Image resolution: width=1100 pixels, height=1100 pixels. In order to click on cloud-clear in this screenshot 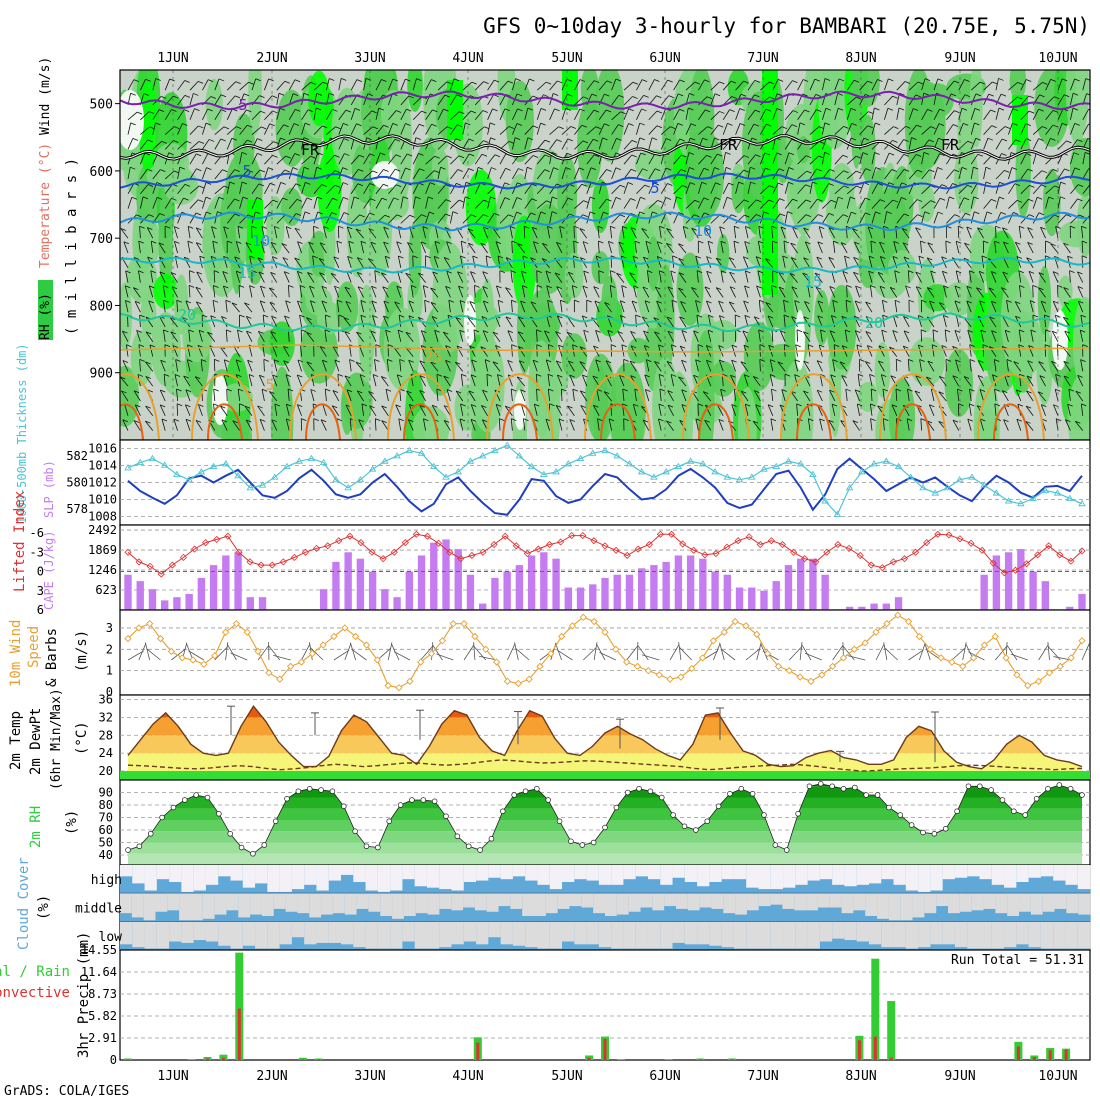, I will do `click(347, 870)`.